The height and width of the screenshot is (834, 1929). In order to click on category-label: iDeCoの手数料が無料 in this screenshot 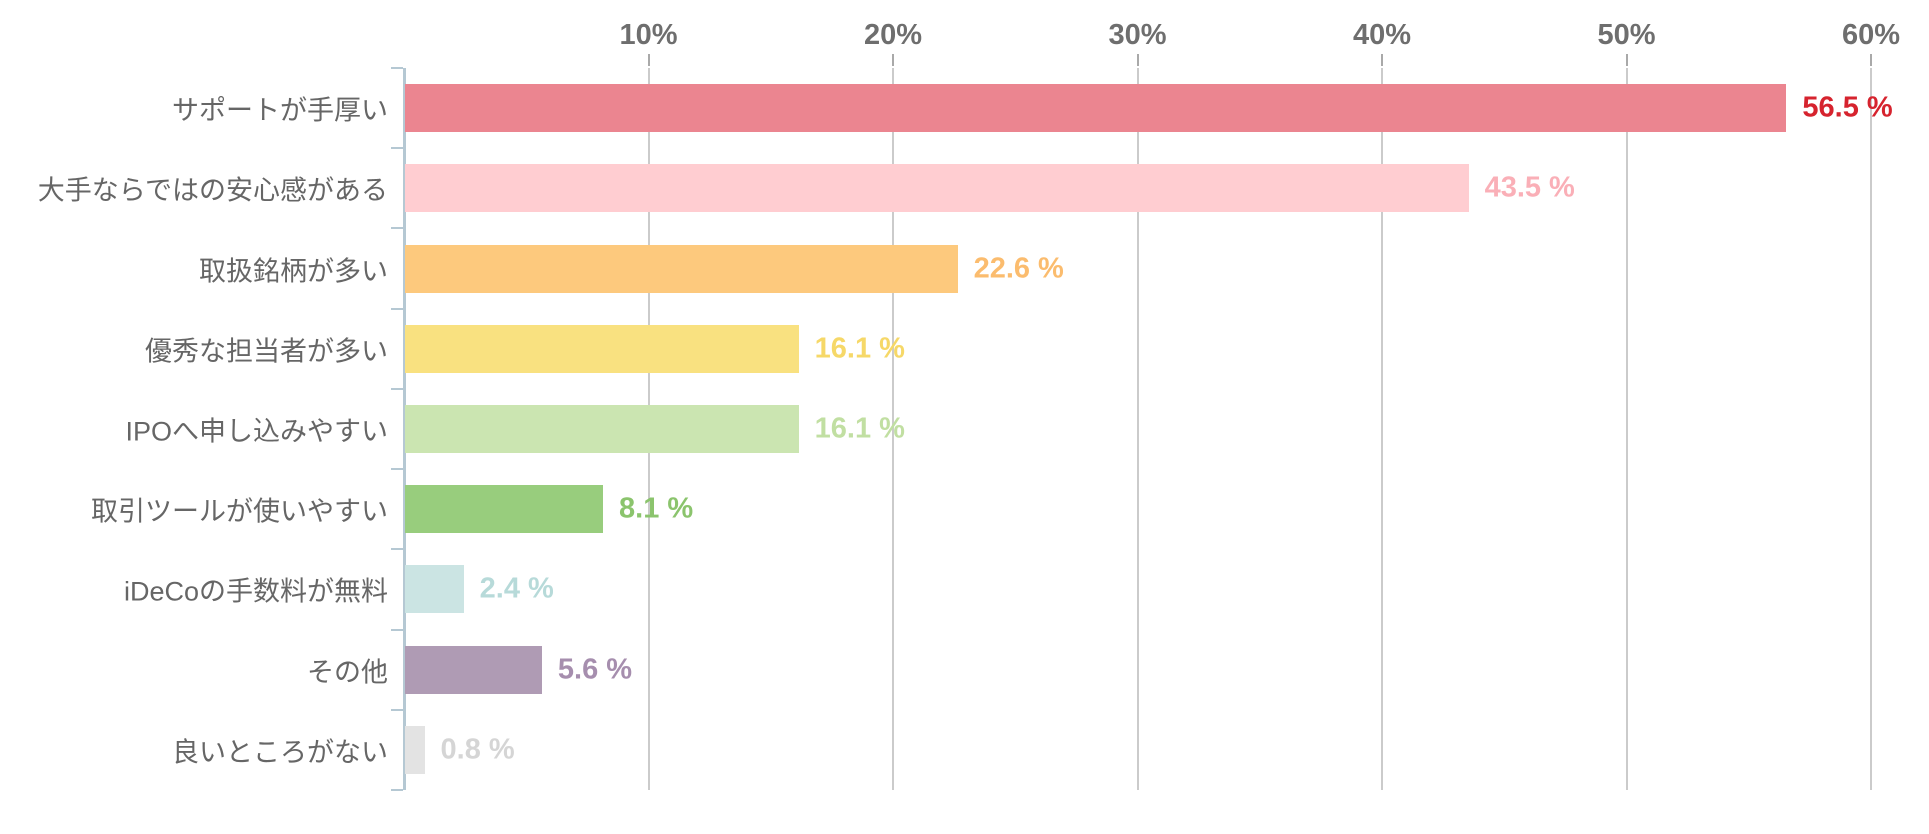, I will do `click(255, 591)`.